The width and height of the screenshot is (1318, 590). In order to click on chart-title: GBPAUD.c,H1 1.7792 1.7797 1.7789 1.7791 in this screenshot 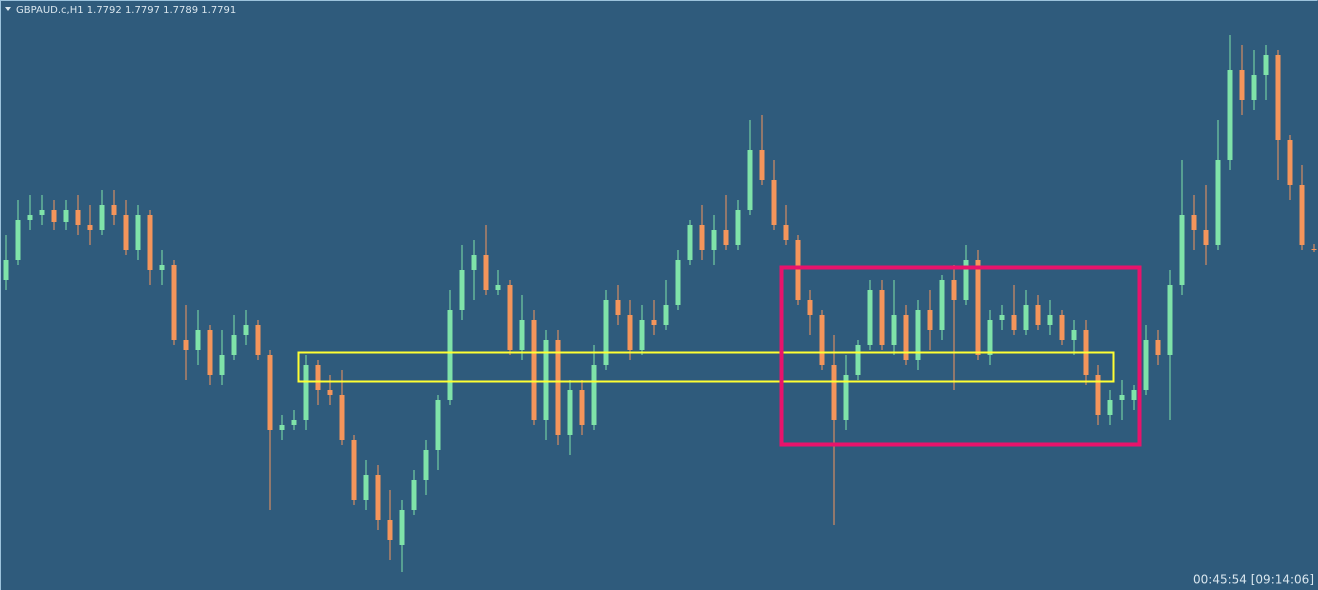, I will do `click(126, 10)`.